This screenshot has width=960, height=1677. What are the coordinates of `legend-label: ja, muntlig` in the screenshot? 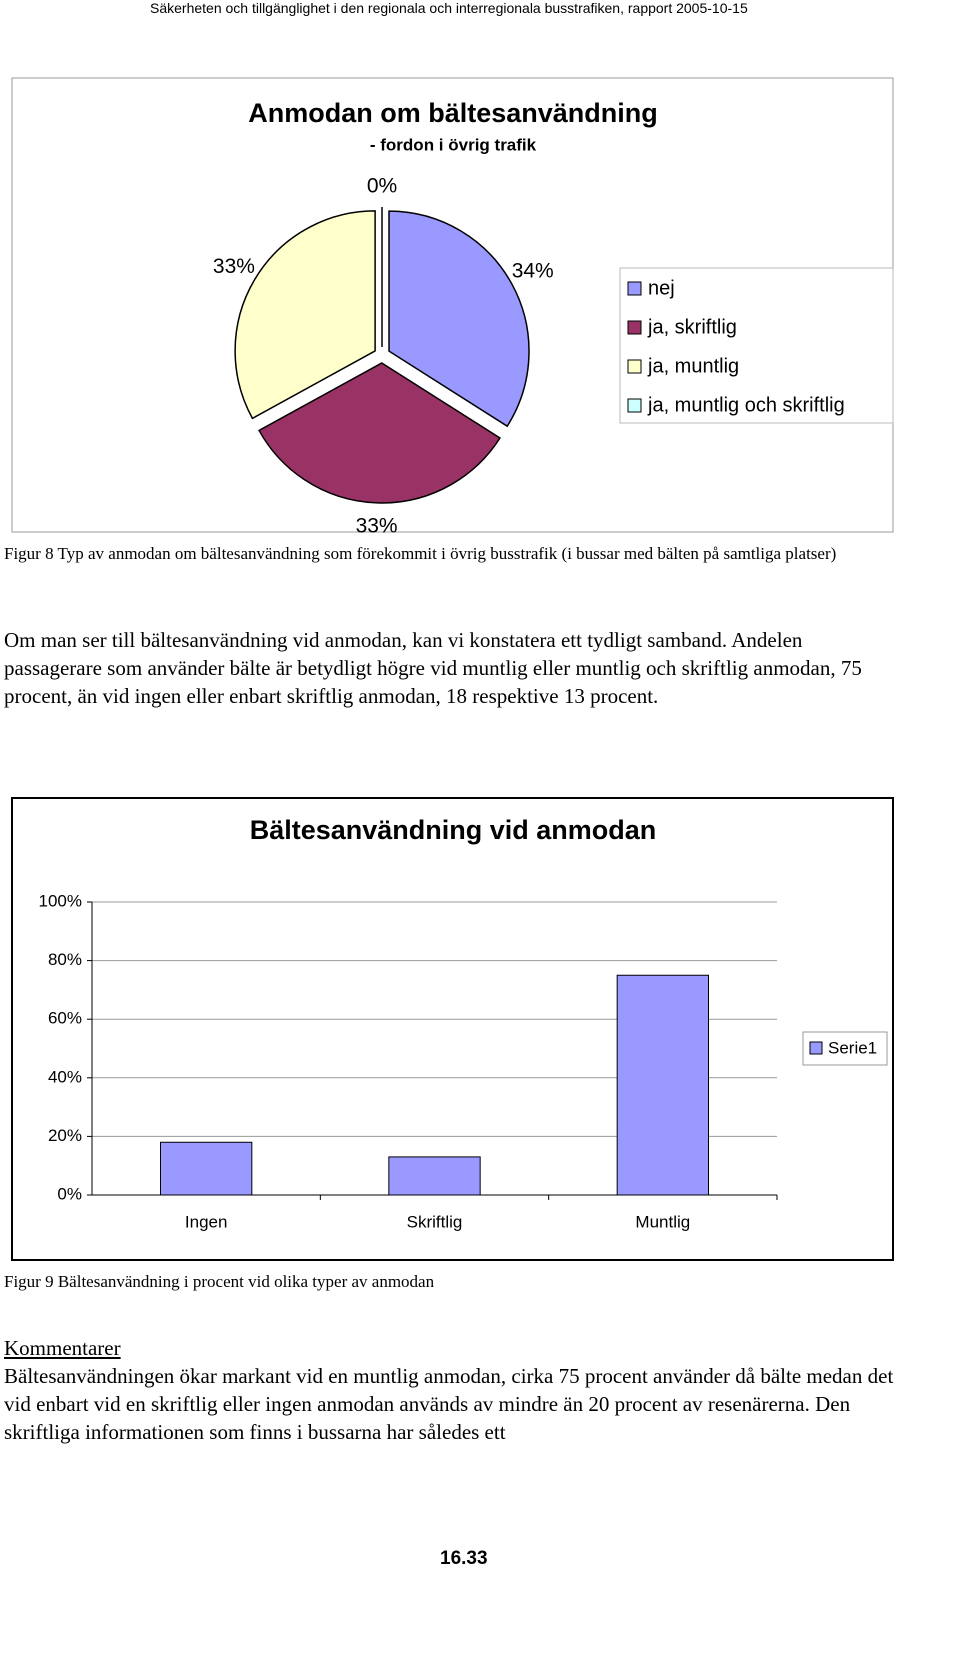 It's located at (693, 366).